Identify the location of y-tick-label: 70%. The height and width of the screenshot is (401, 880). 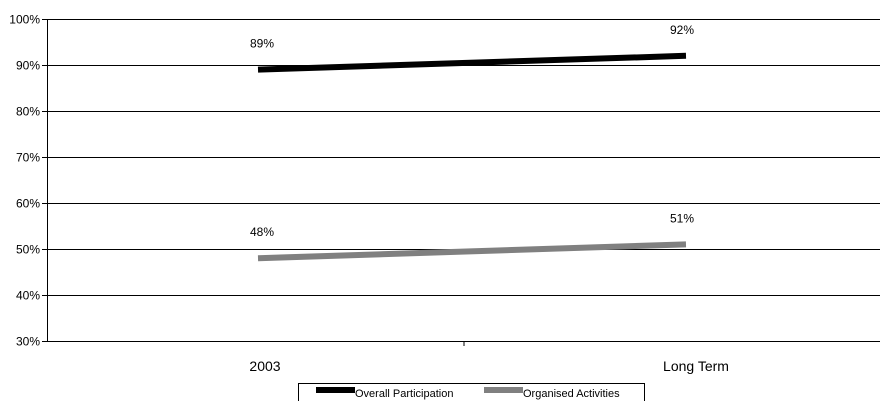
(28, 158).